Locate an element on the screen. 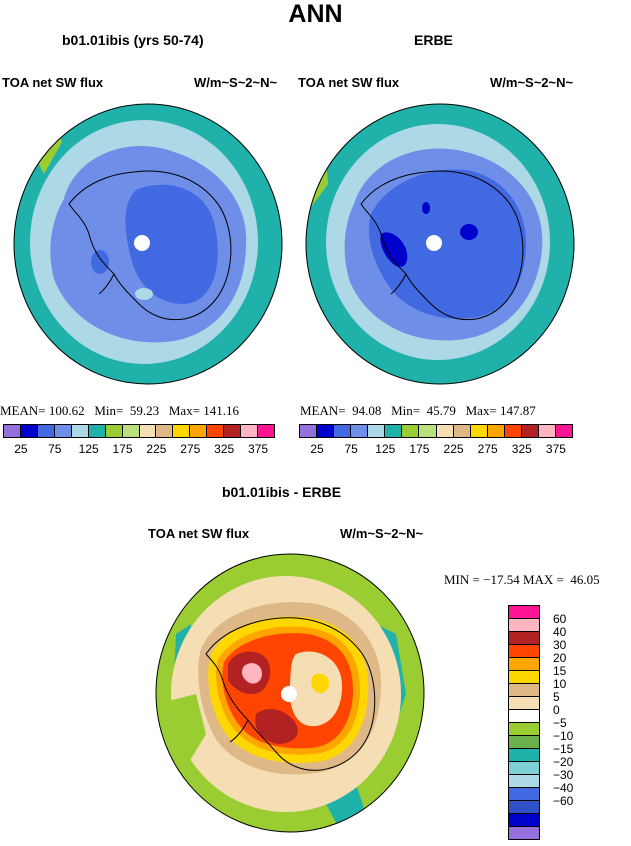  main-title: ANN is located at coordinates (315, 14).